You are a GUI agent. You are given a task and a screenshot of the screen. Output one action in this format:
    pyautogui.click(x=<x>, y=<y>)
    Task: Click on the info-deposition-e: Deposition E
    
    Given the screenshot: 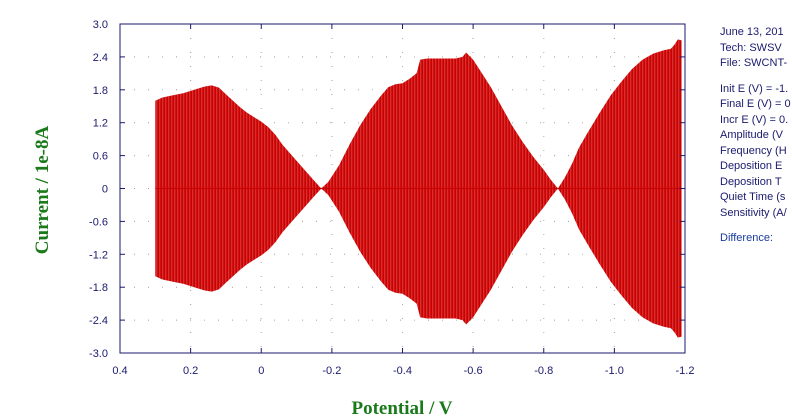 What is the action you would take?
    pyautogui.click(x=751, y=166)
    